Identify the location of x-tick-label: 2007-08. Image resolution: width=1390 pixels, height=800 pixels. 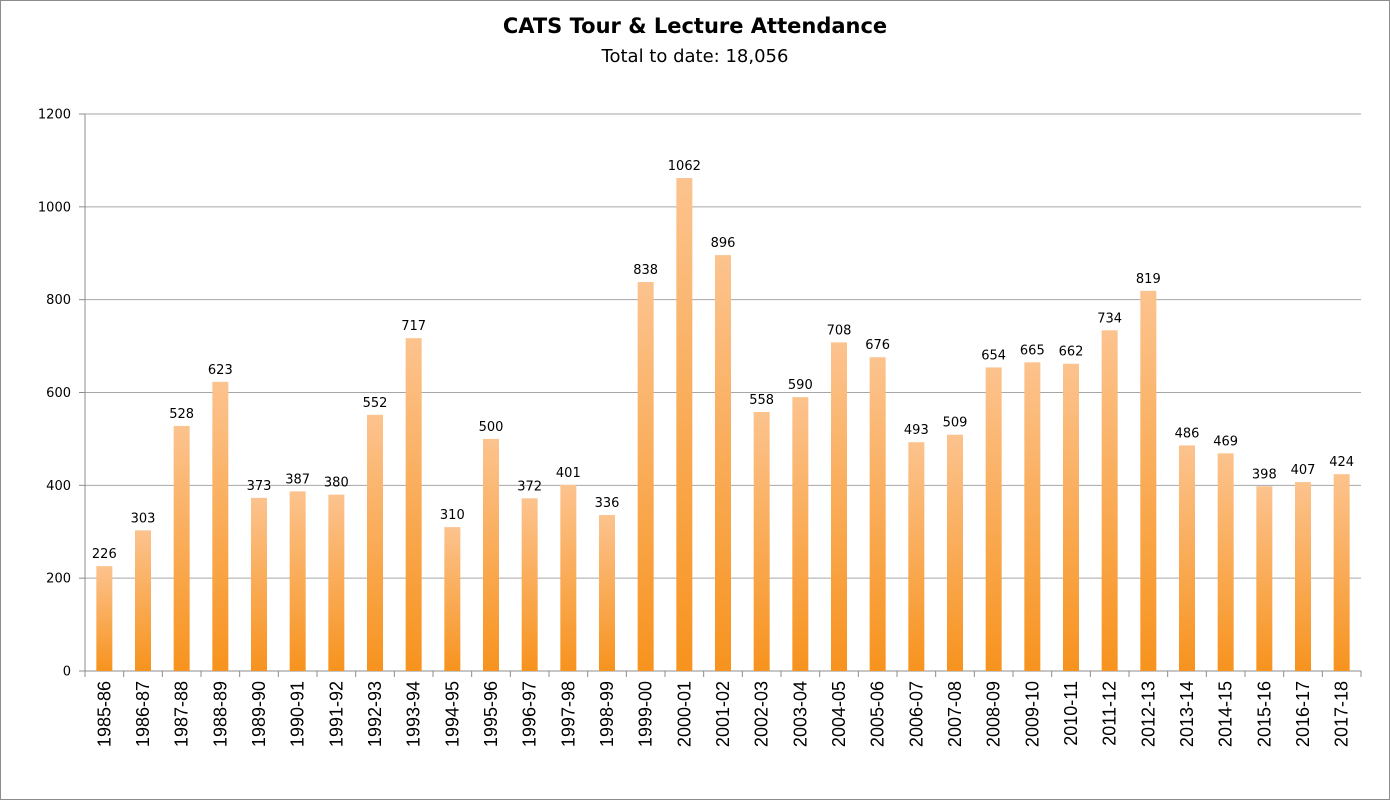
(955, 714).